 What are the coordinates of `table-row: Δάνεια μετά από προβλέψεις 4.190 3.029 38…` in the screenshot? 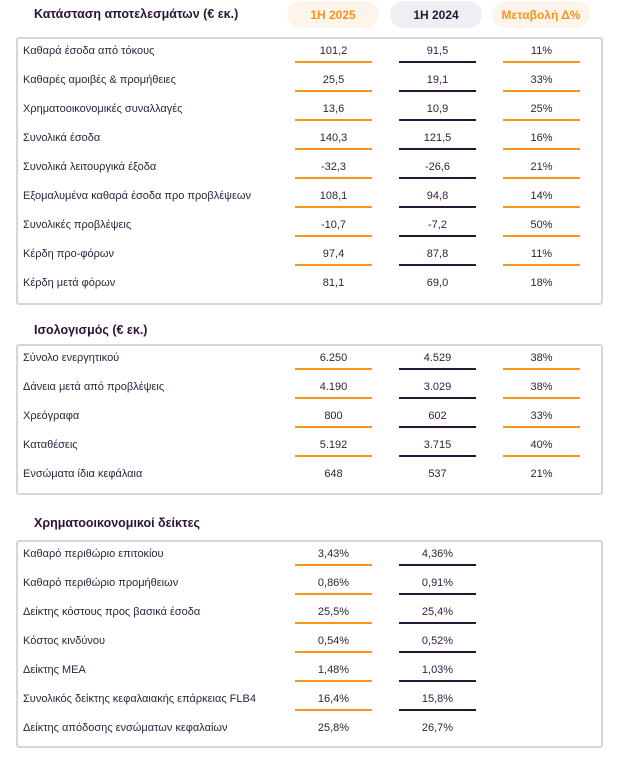 It's located at (309, 389).